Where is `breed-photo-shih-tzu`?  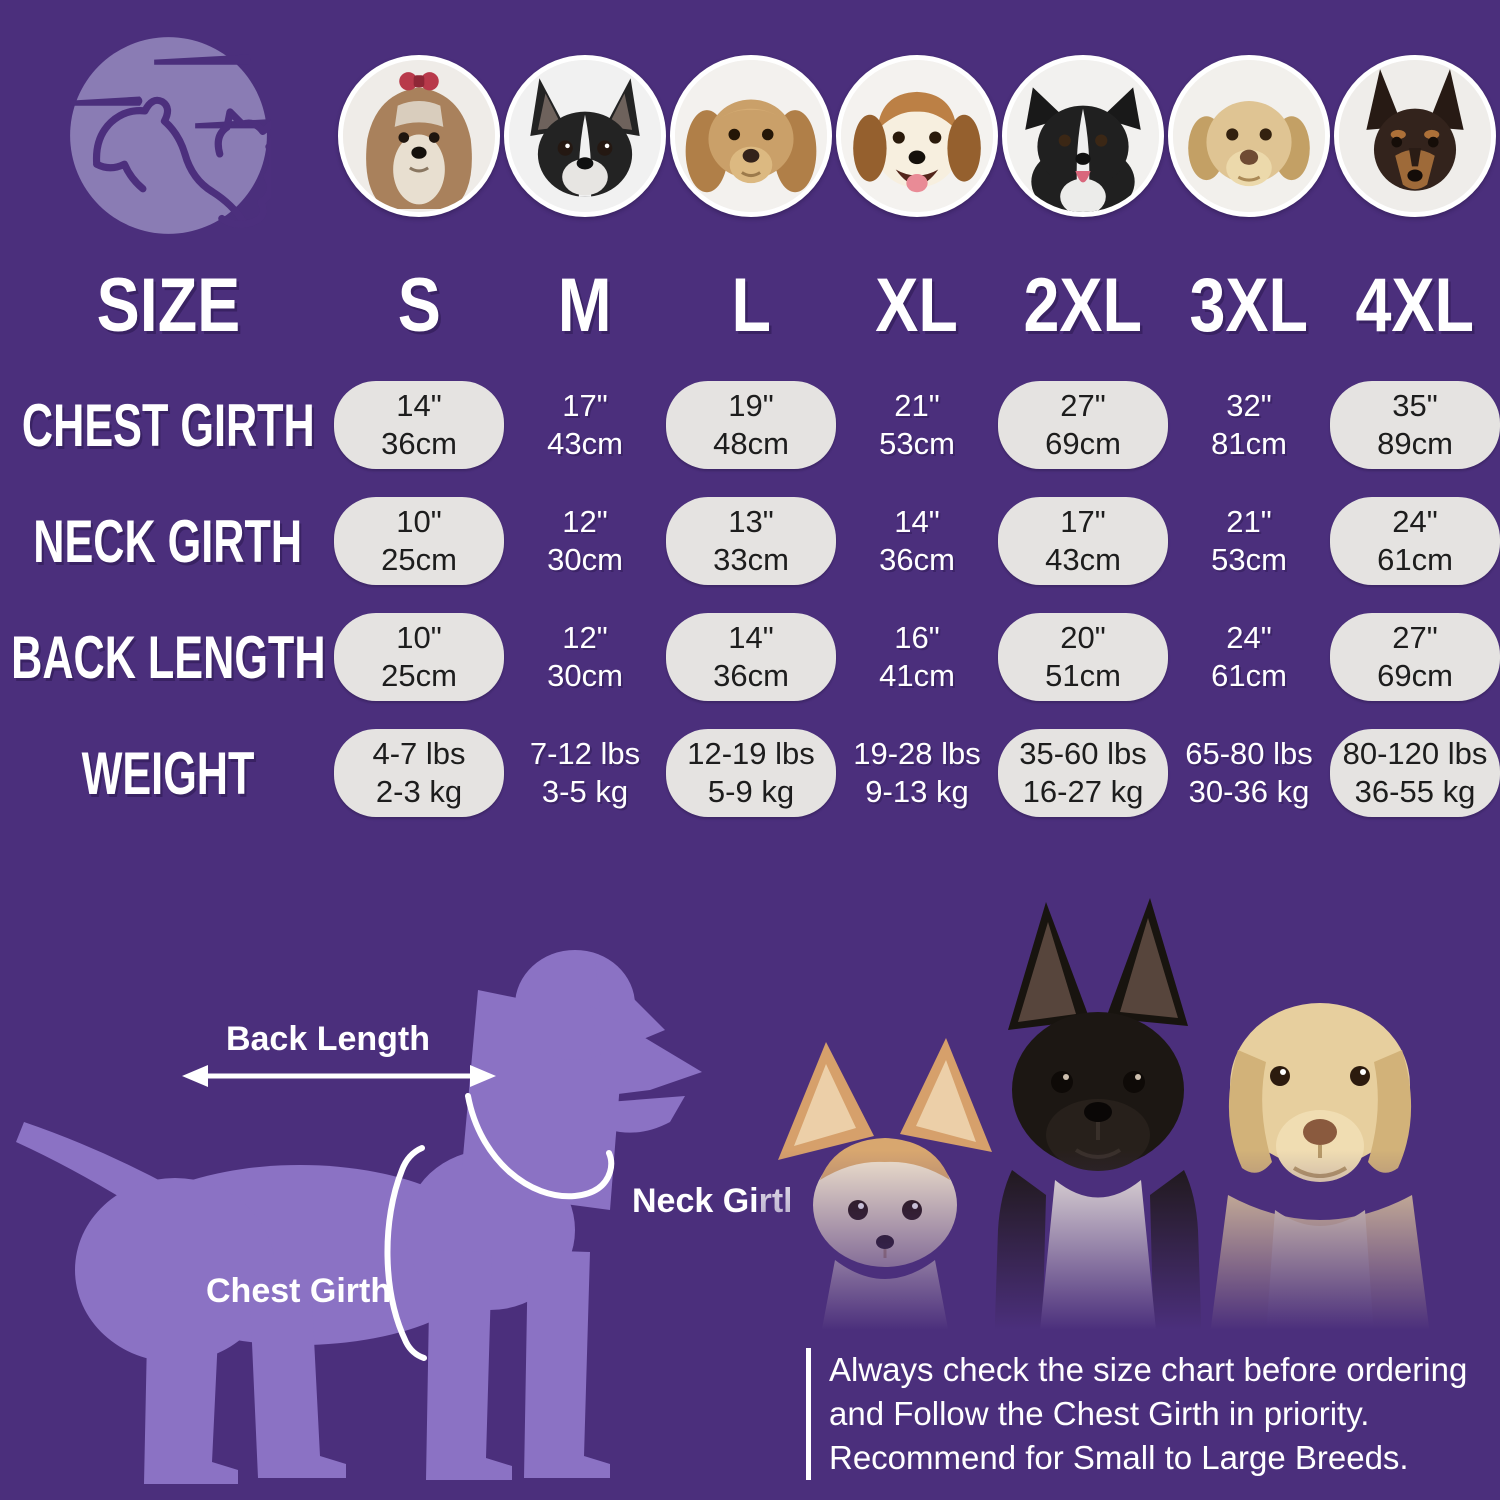 breed-photo-shih-tzu is located at coordinates (419, 135).